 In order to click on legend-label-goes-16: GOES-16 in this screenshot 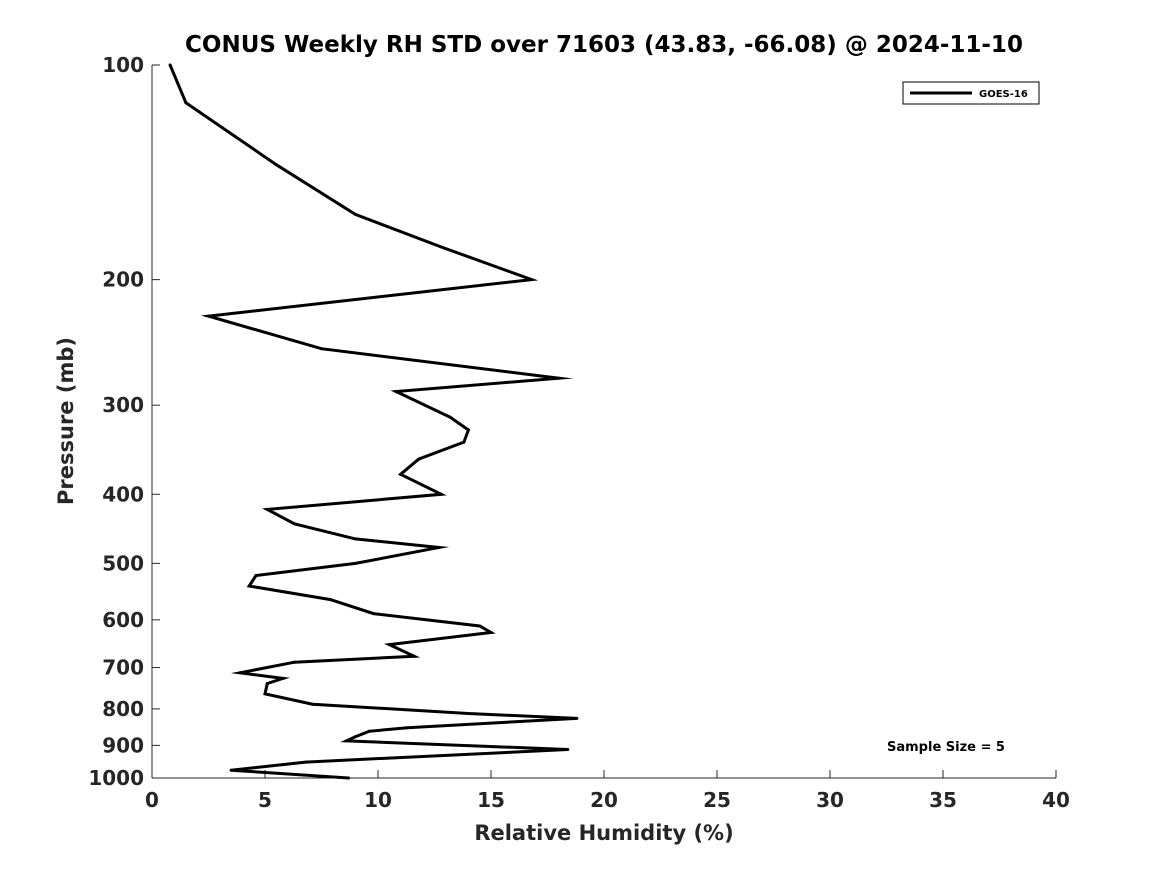, I will do `click(1003, 94)`.